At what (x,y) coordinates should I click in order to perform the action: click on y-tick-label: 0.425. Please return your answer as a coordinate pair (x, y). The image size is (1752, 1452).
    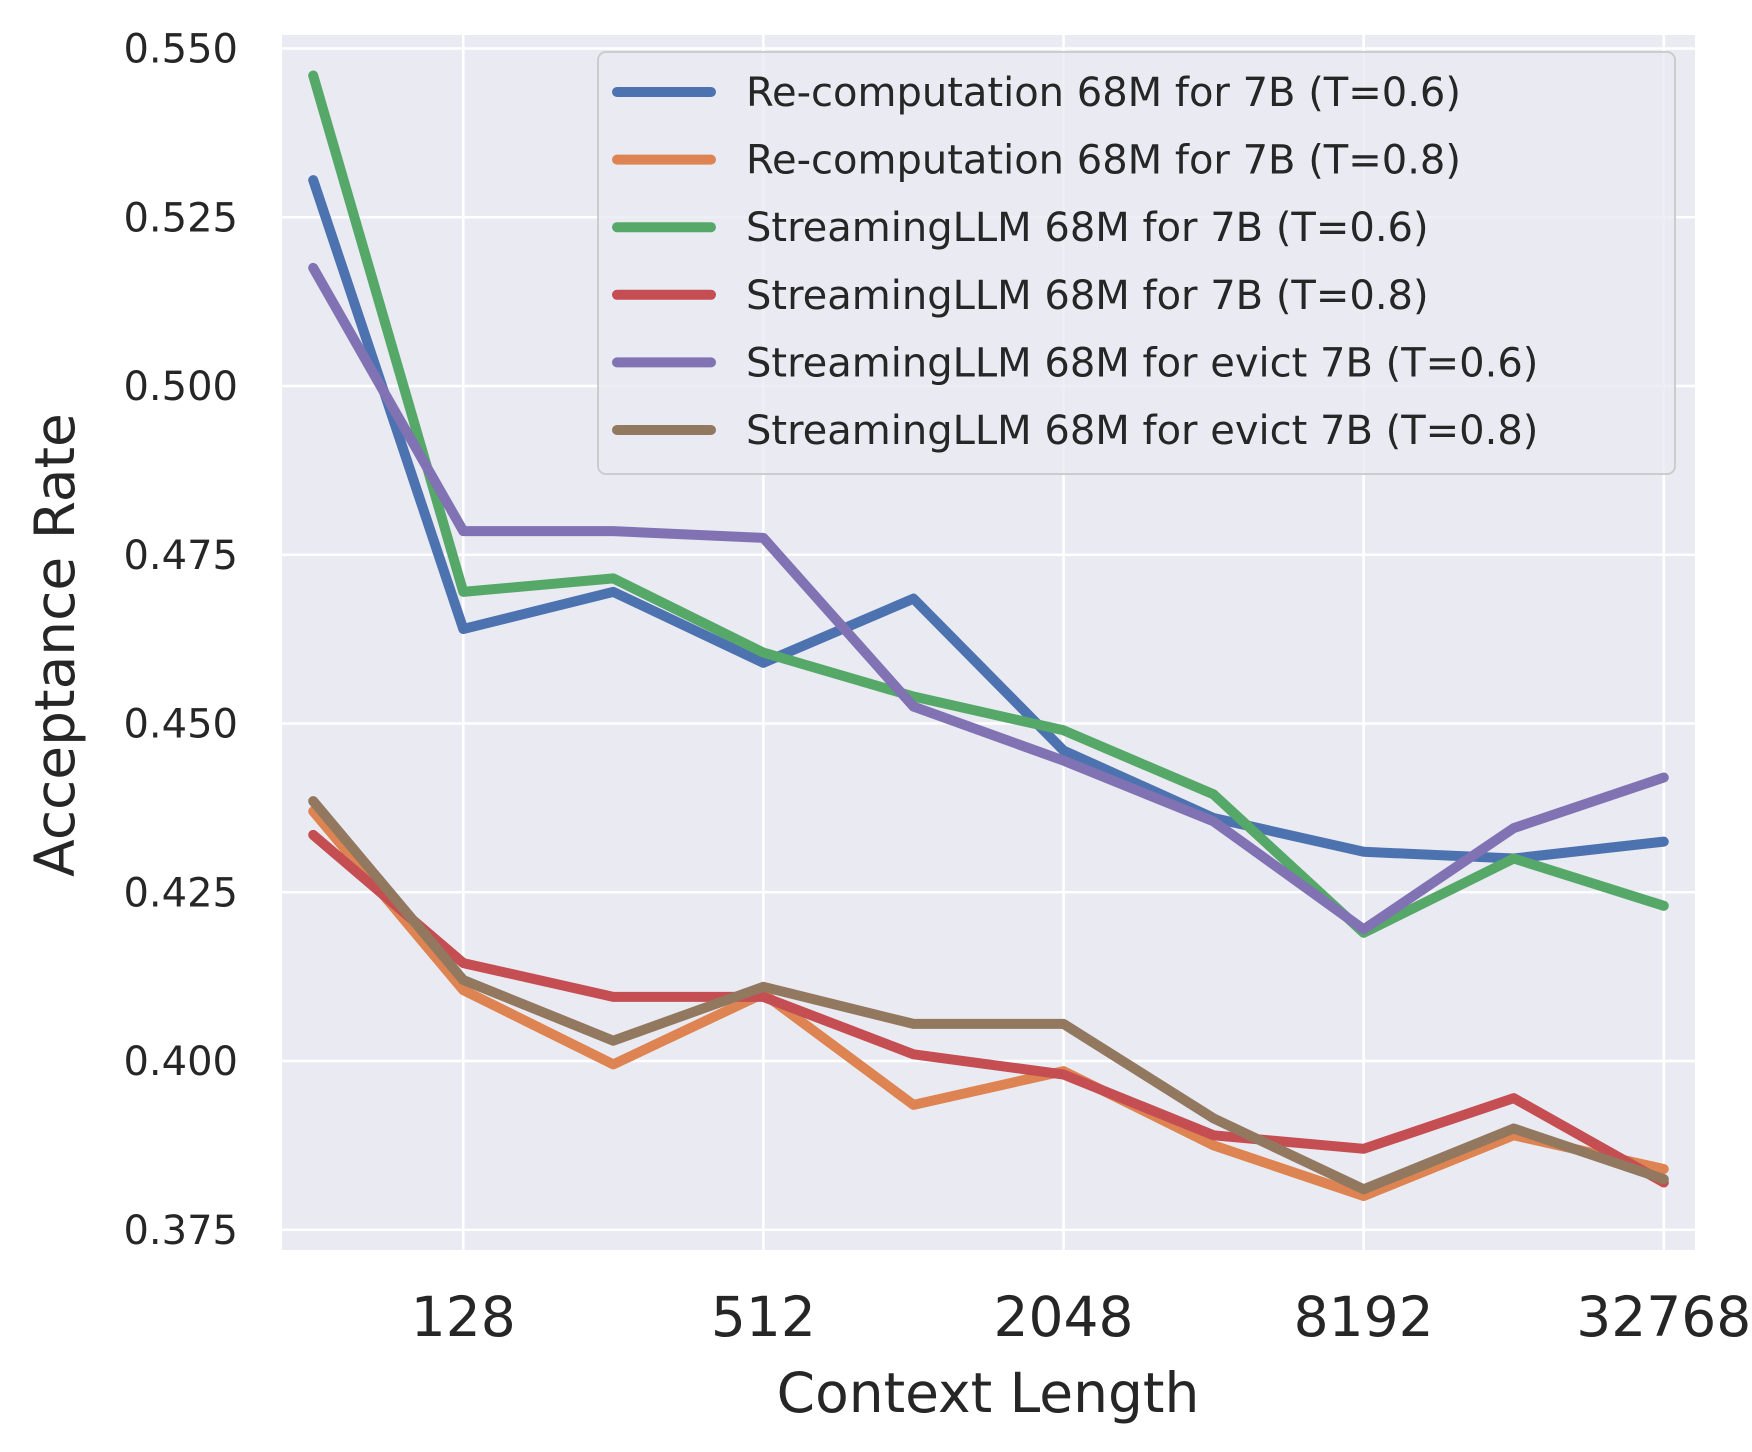
    Looking at the image, I should click on (180, 893).